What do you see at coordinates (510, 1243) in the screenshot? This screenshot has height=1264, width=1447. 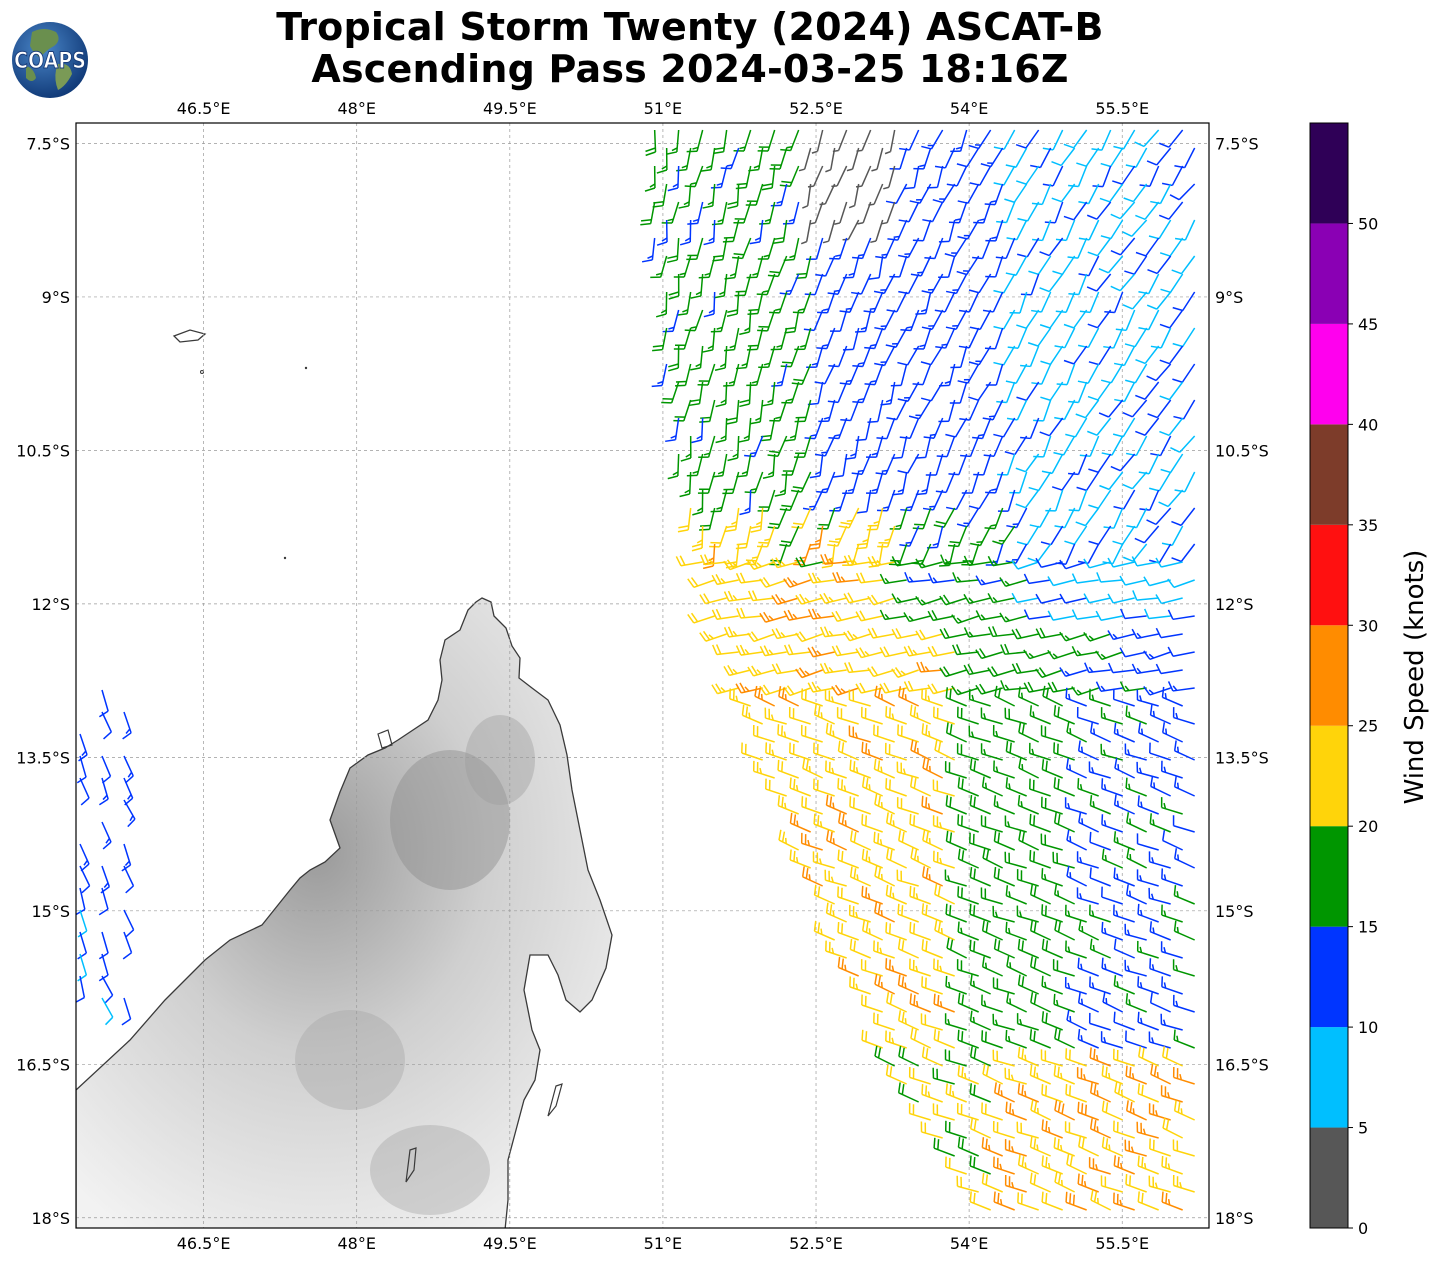 I see `lon-tick-label-bottom: 49.5°E` at bounding box center [510, 1243].